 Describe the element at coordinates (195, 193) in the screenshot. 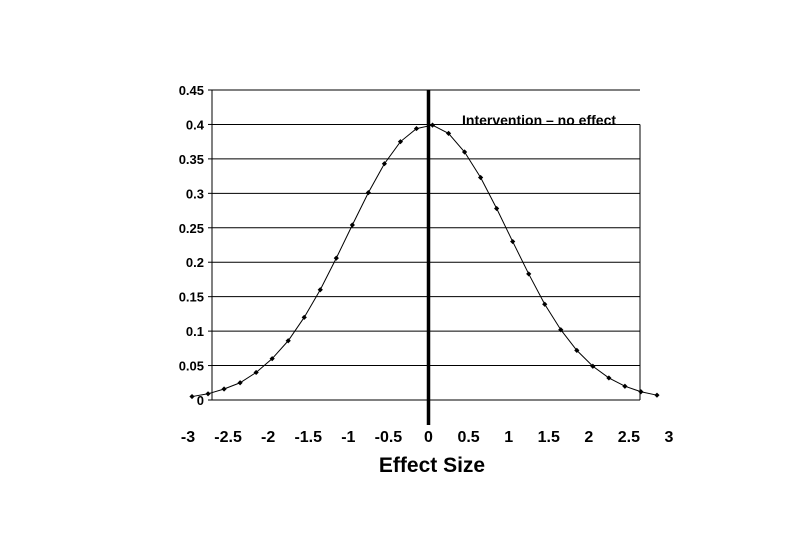

I see `y-tick-label: 0.3` at that location.